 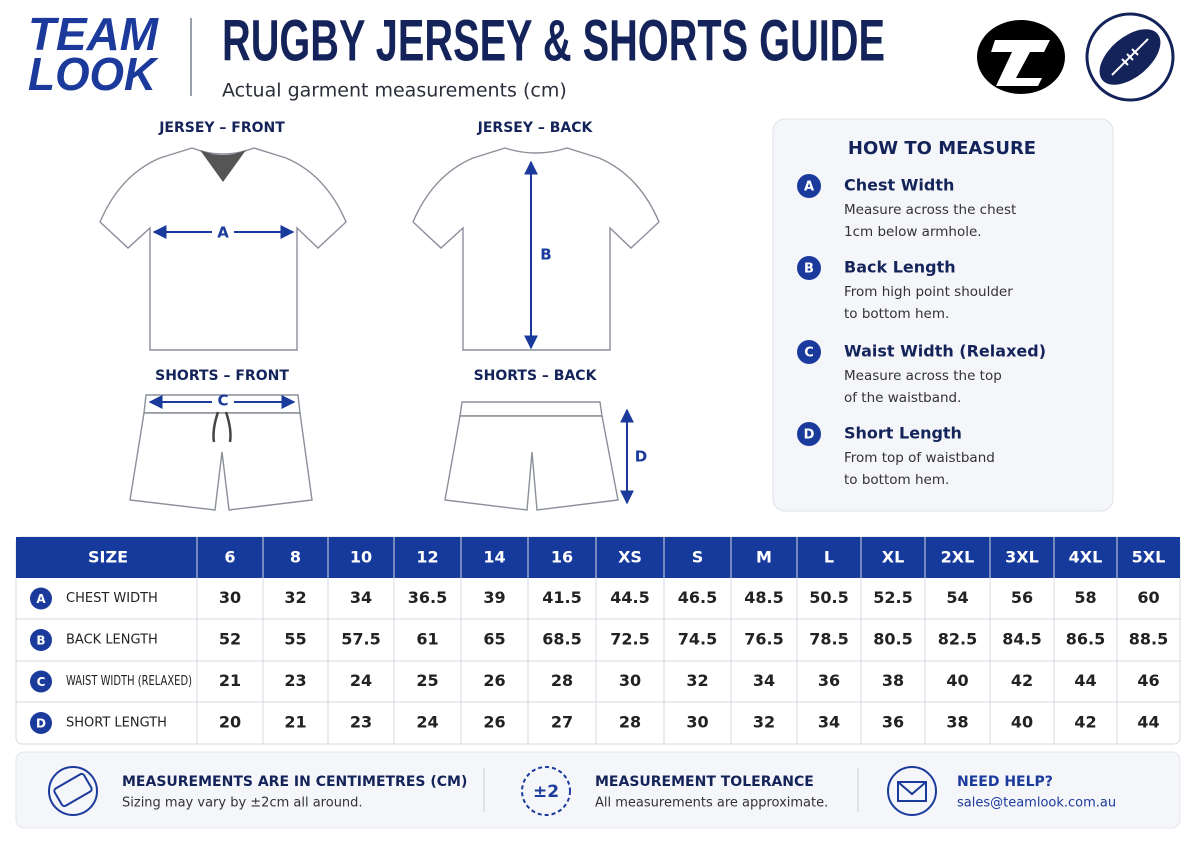 I want to click on jersey-front, so click(x=223, y=249).